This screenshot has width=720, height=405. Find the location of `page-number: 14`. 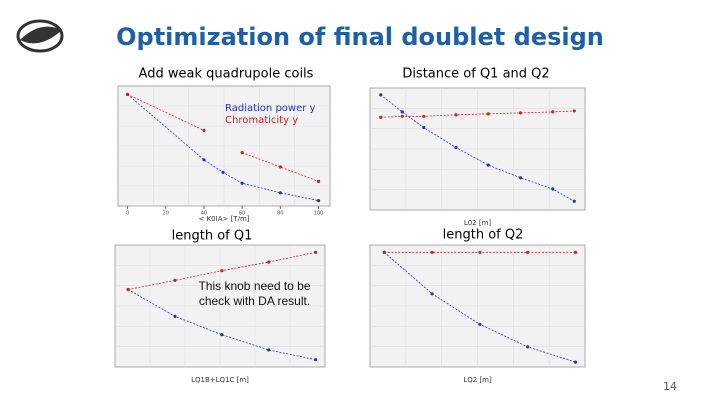

page-number: 14 is located at coordinates (670, 386).